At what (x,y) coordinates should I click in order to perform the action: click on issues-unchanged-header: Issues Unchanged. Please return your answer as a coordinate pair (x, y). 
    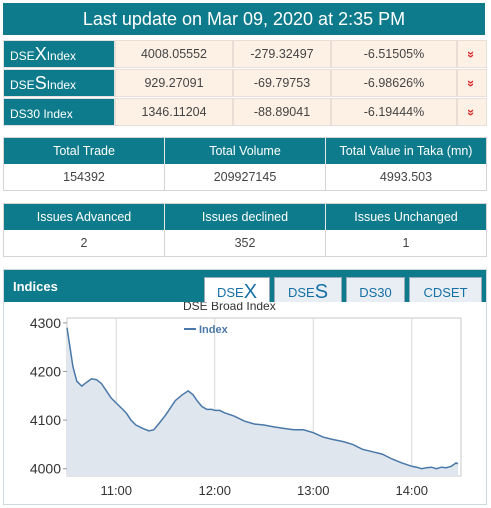
    Looking at the image, I should click on (406, 217).